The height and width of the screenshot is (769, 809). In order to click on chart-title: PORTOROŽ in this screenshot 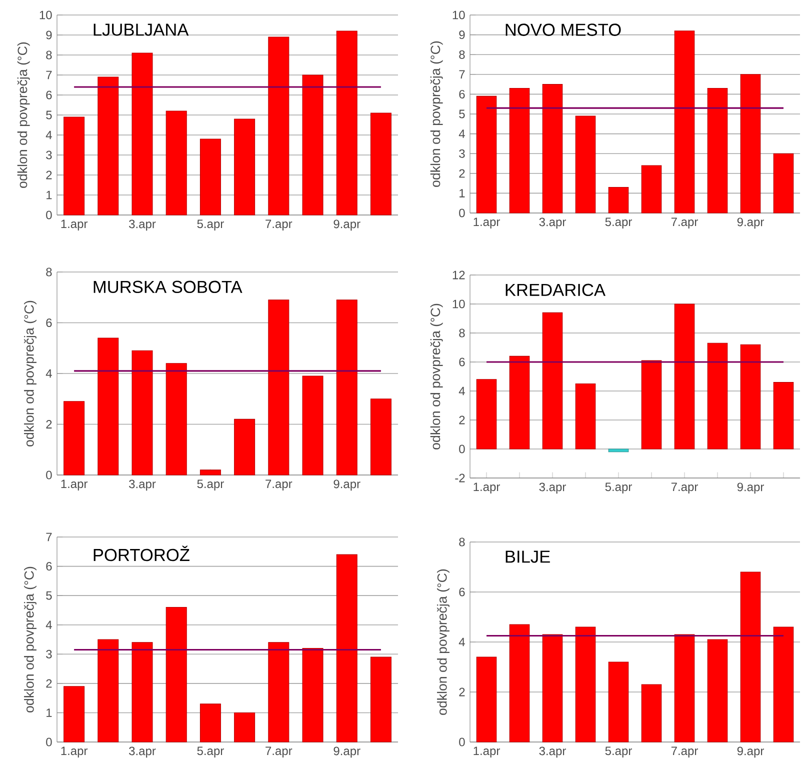, I will do `click(142, 554)`.